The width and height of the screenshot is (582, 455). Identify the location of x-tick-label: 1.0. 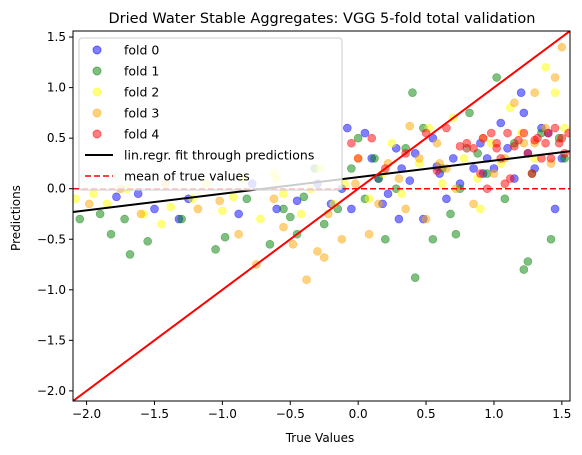
(493, 414).